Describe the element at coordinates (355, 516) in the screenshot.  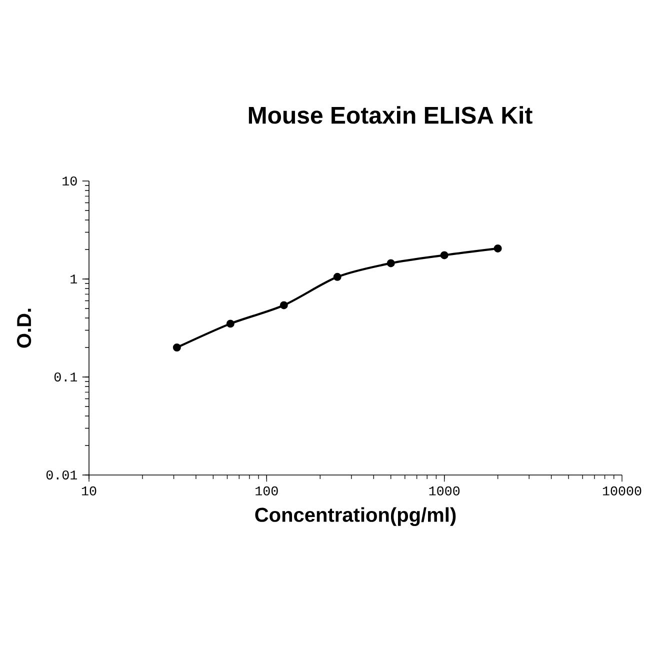
I see `x-axis-title: Concentration(pg/ml)` at that location.